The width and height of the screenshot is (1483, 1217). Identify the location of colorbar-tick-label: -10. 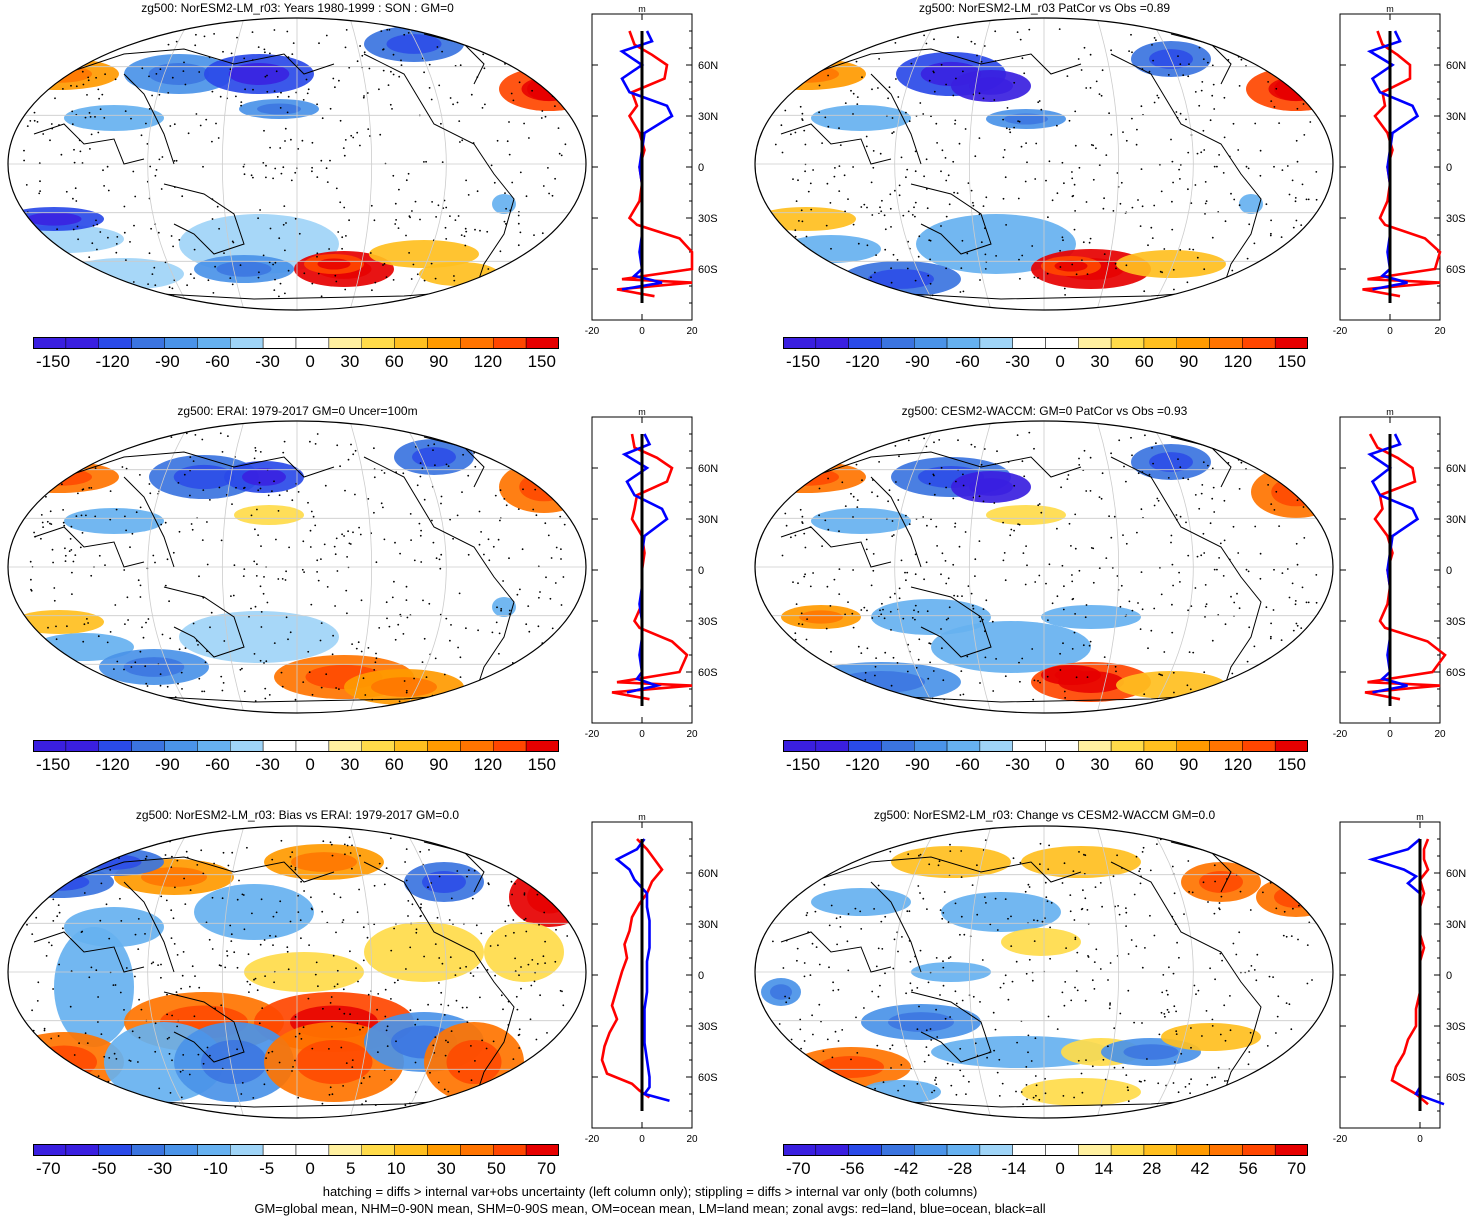
(215, 1168).